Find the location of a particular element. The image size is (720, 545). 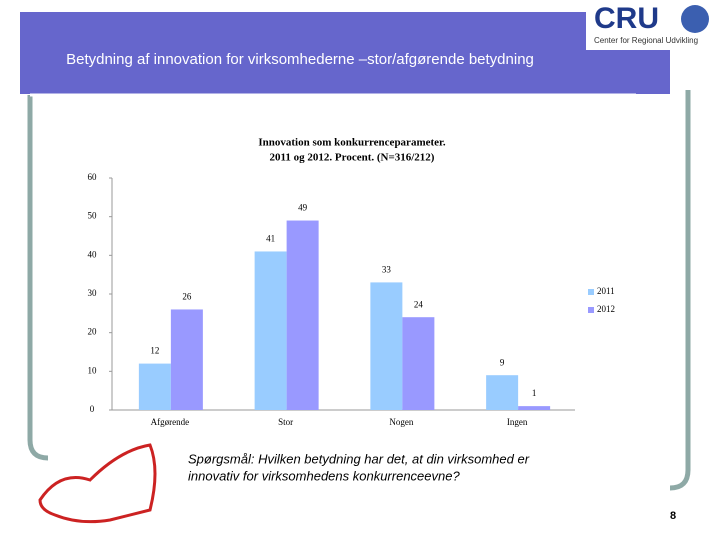

legend-label: 2012 is located at coordinates (606, 309).